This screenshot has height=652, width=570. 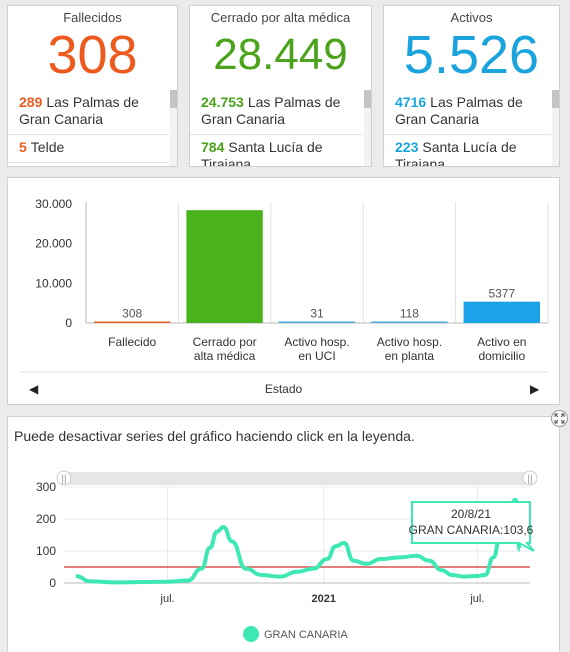 What do you see at coordinates (225, 349) in the screenshot?
I see `x-tick-label: Cerrado por alta médica` at bounding box center [225, 349].